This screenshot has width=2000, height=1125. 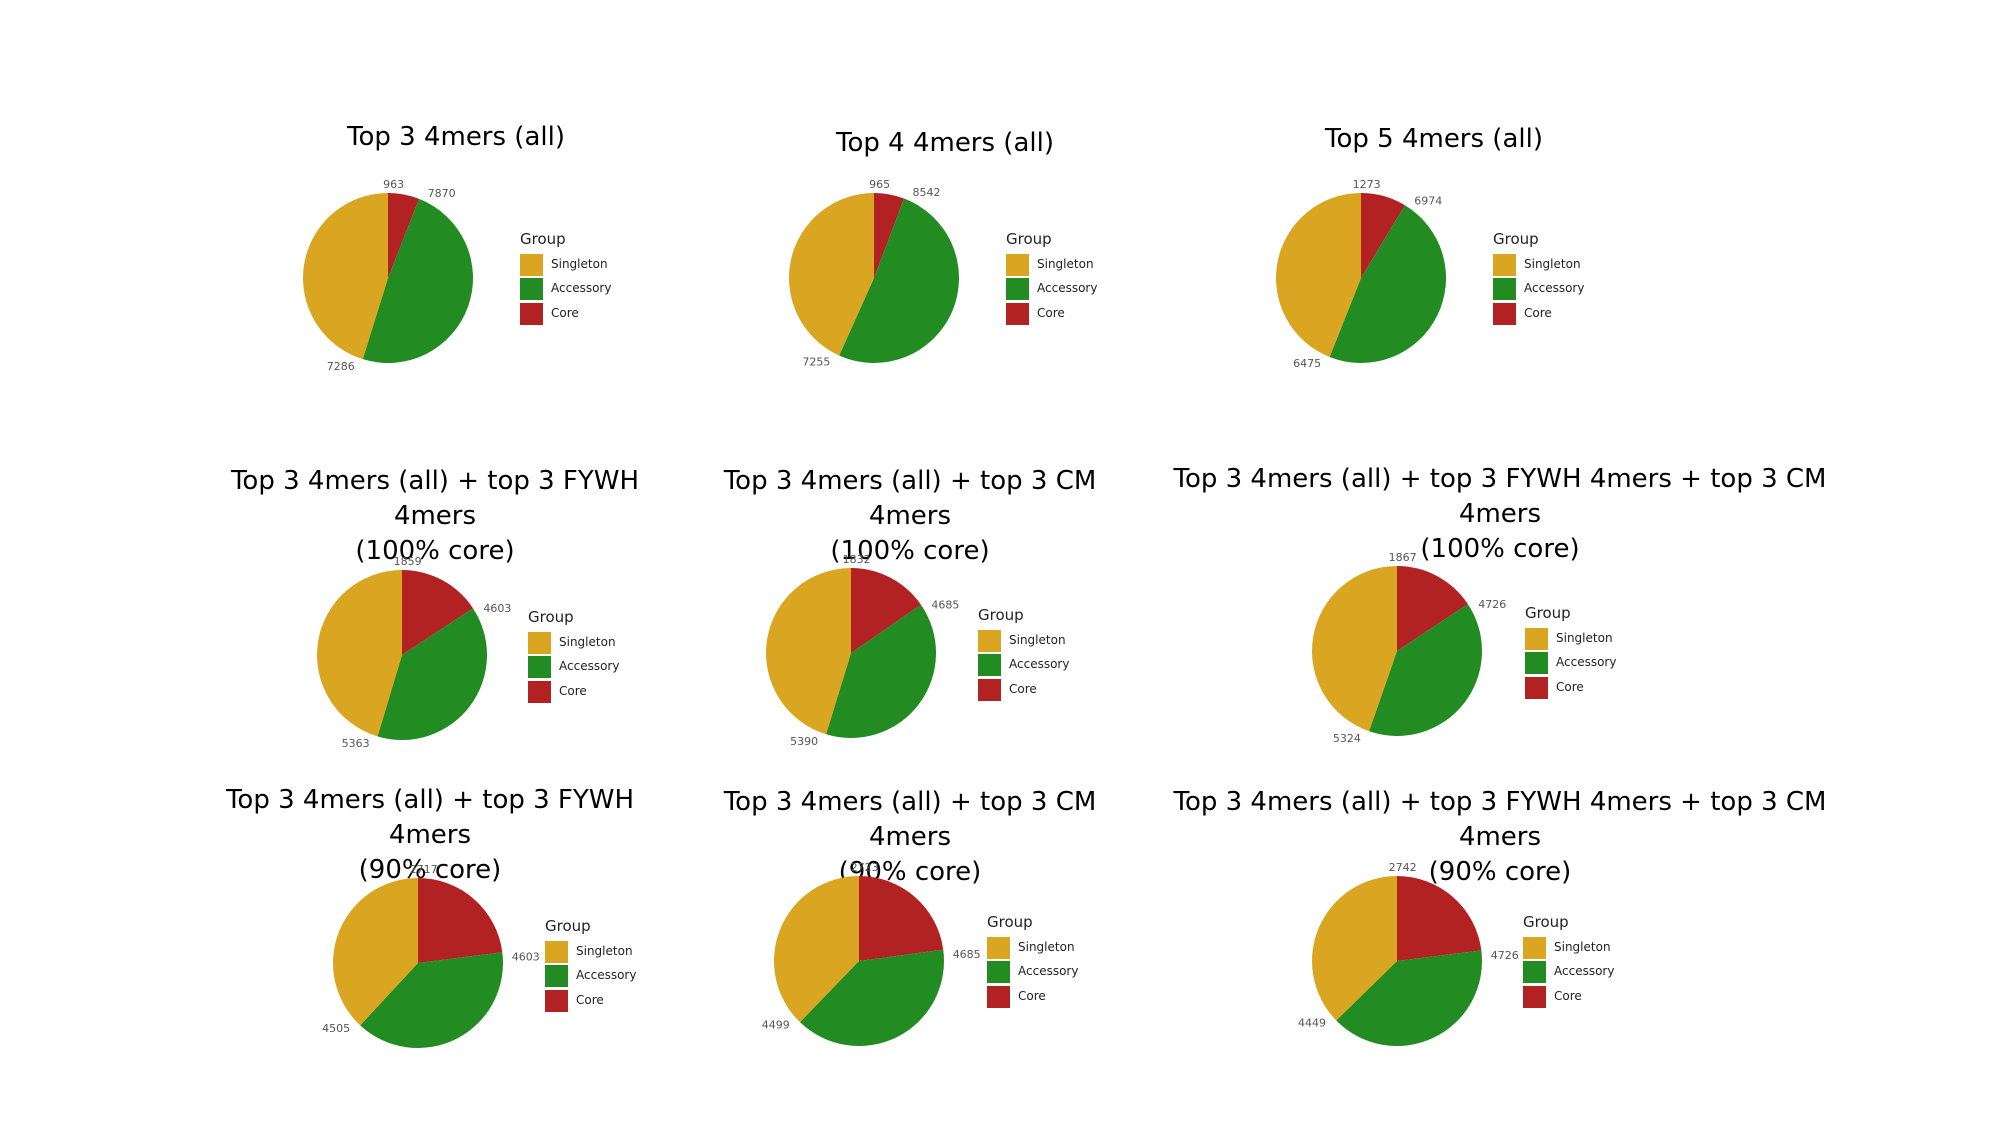 I want to click on pie-chart: 963 7870 7286, so click(x=388, y=275).